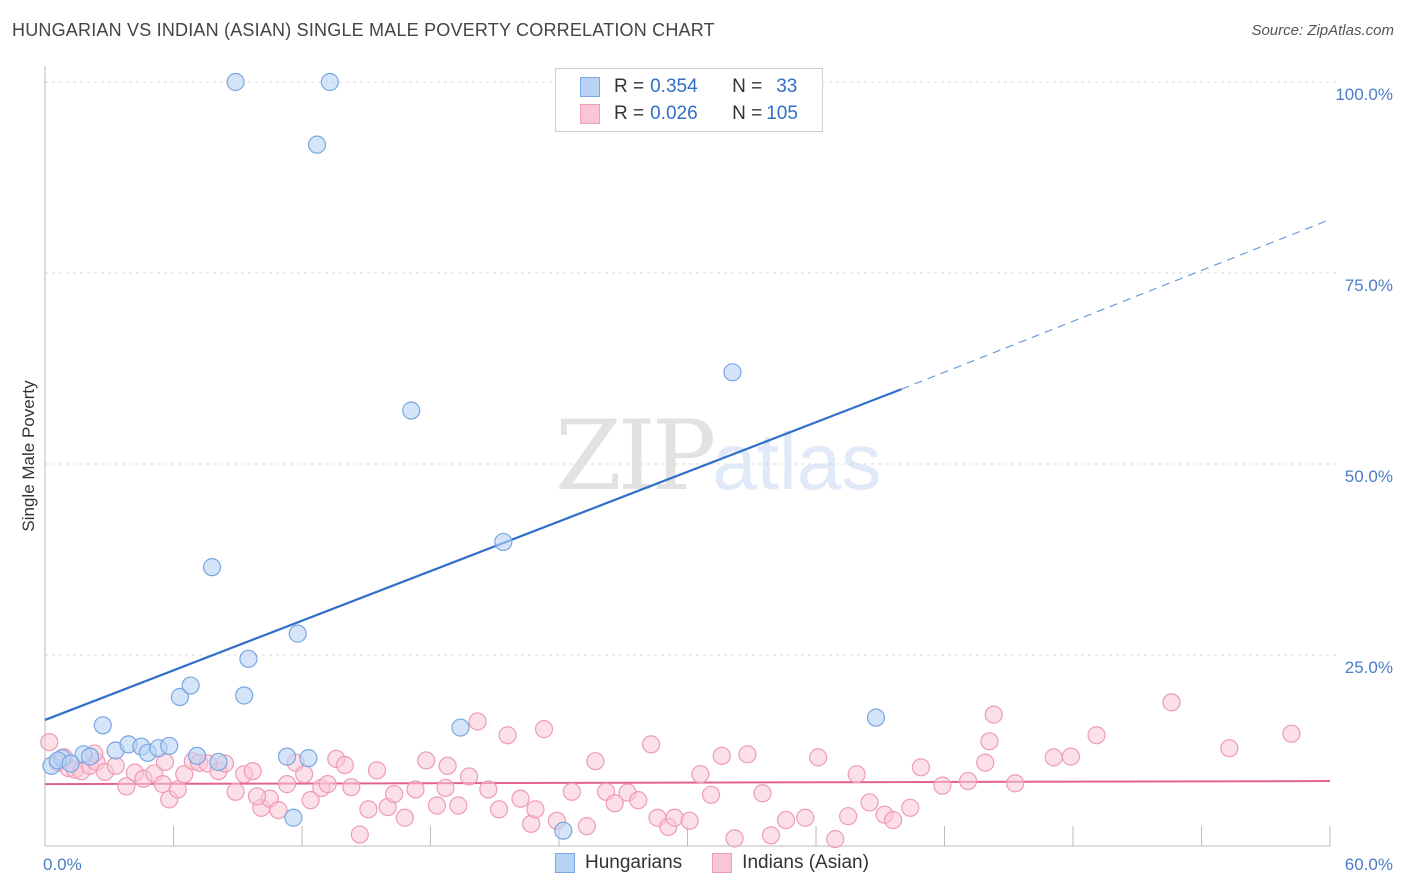 This screenshot has height=892, width=1406. I want to click on legend-row-indians: R = 0.026 N = 105, so click(689, 114).